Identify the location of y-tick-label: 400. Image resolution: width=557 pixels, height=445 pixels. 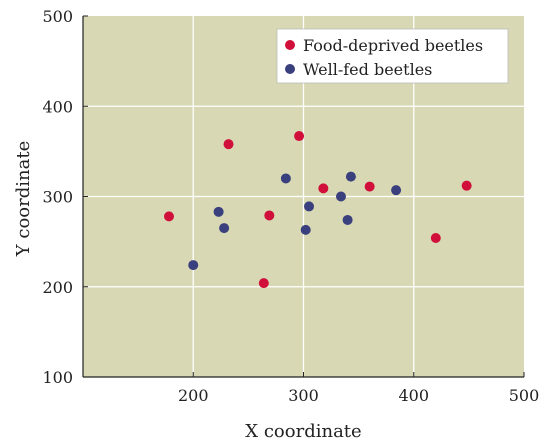
(57, 106).